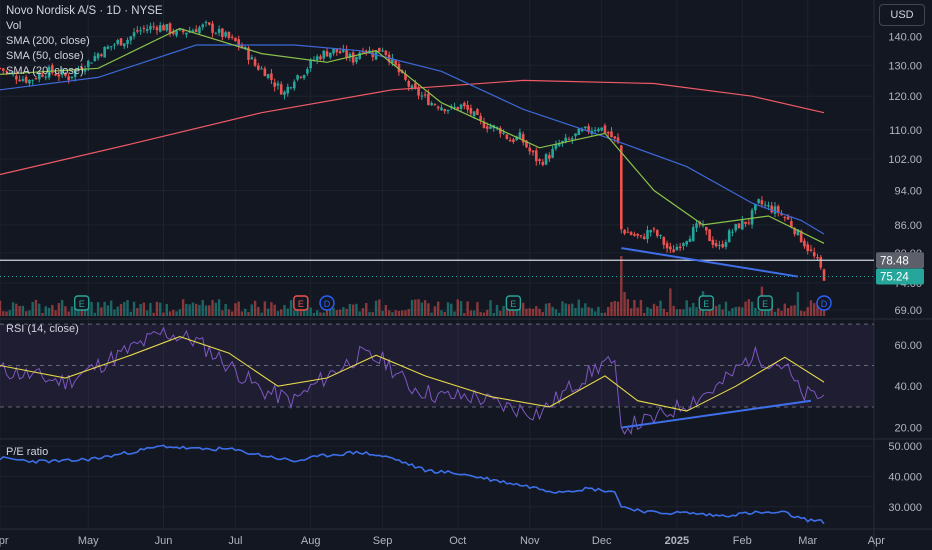  I want to click on legend-vol: Vol, so click(14, 26).